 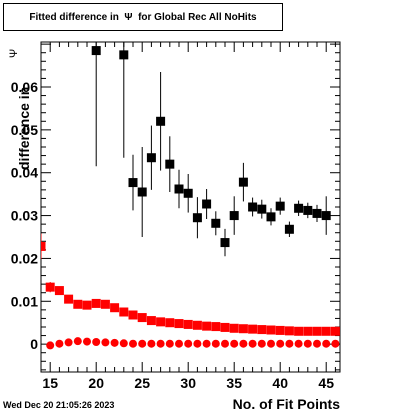 What do you see at coordinates (24, 216) in the screenshot?
I see `y-tick-label: 0.03` at bounding box center [24, 216].